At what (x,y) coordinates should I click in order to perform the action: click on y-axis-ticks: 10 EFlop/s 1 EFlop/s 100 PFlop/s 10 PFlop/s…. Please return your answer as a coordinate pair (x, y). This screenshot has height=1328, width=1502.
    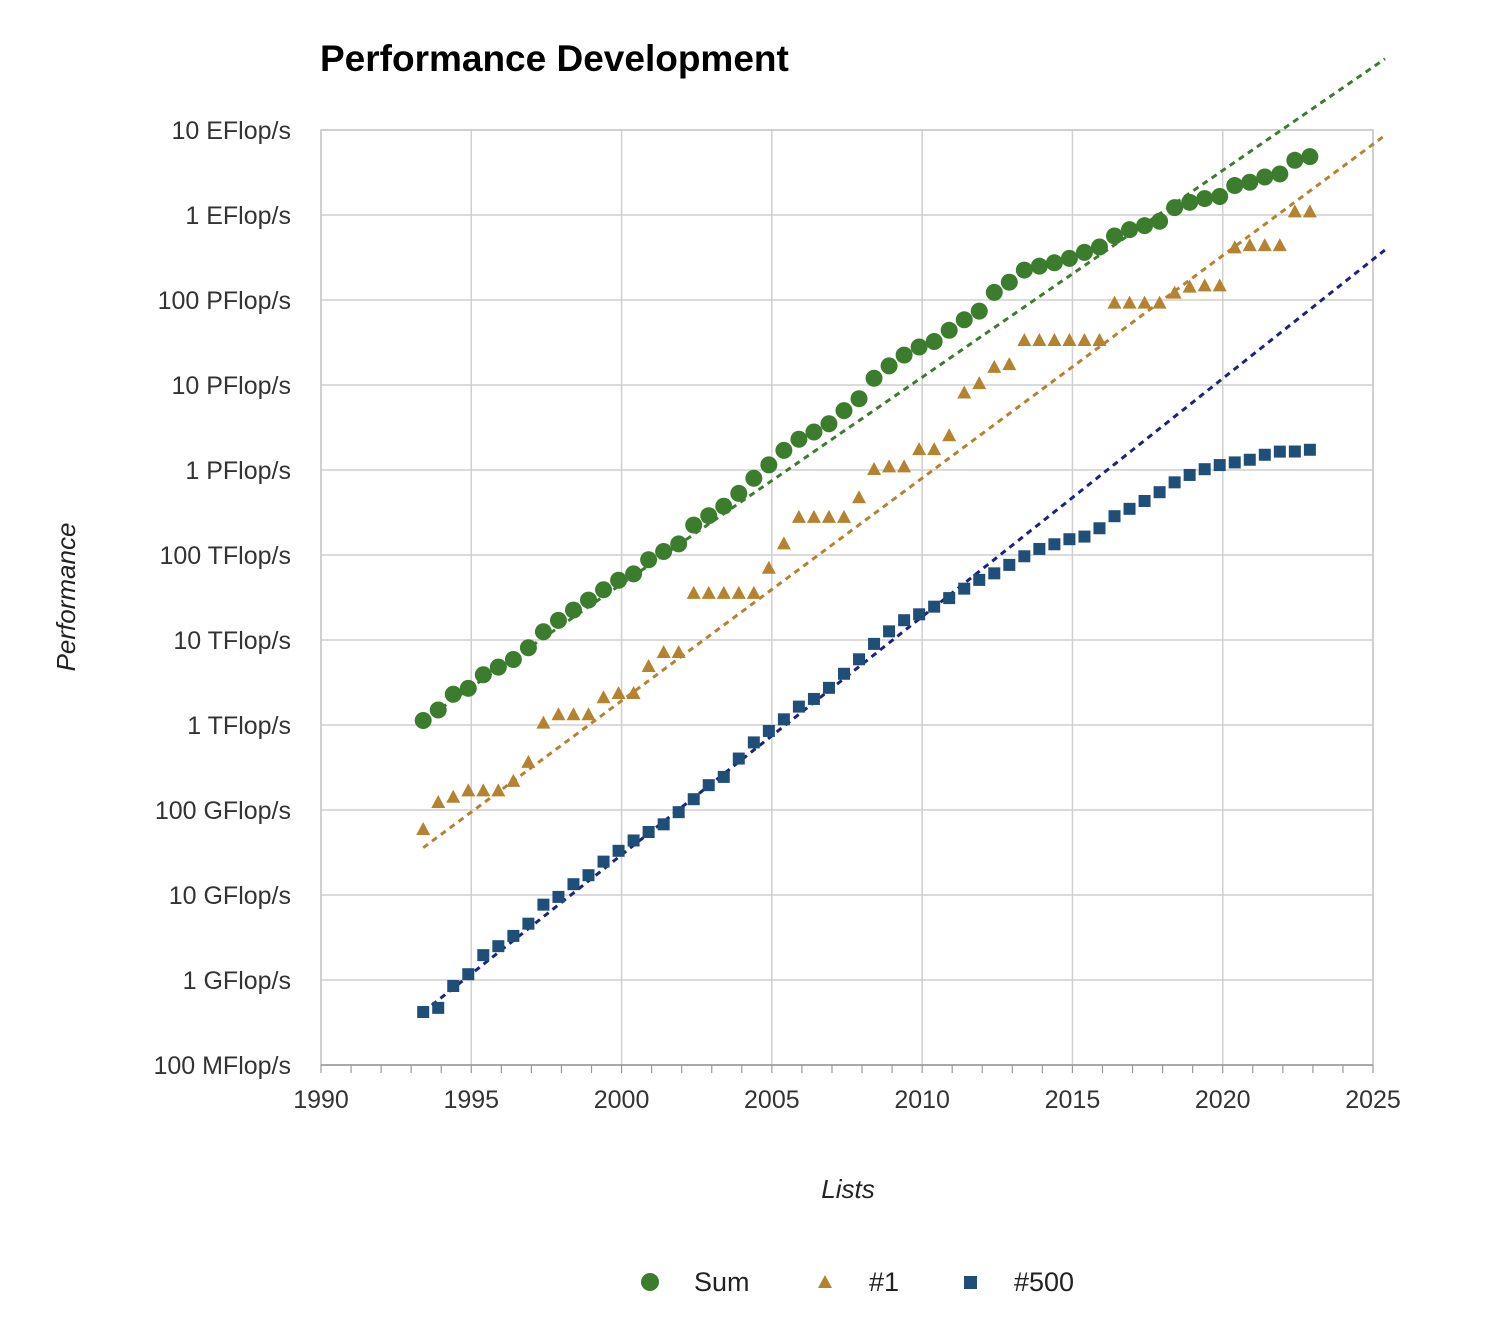
    Looking at the image, I should click on (222, 598).